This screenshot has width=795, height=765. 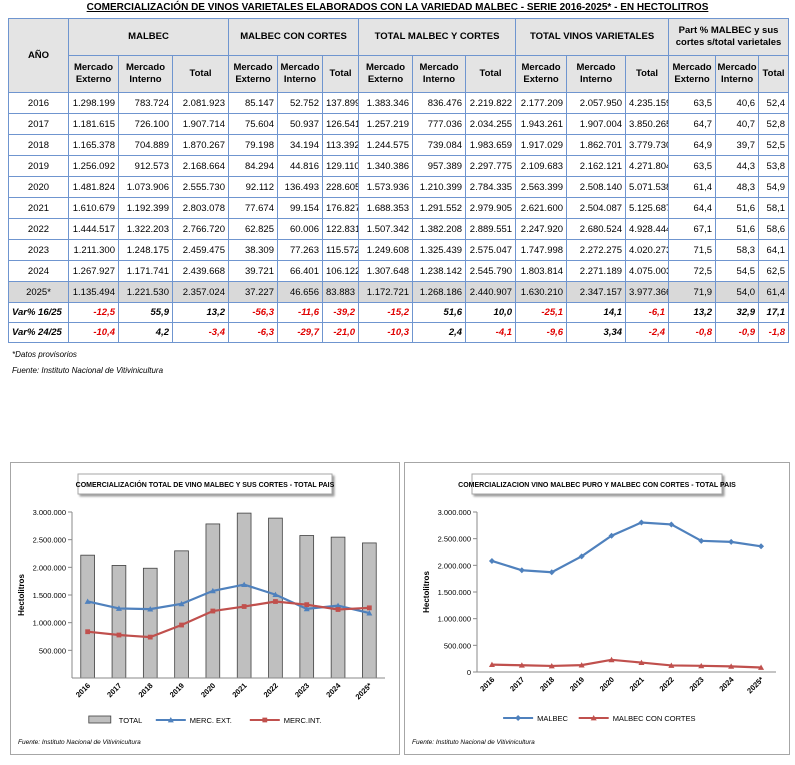 What do you see at coordinates (170, 720) in the screenshot?
I see `legend-marker` at bounding box center [170, 720].